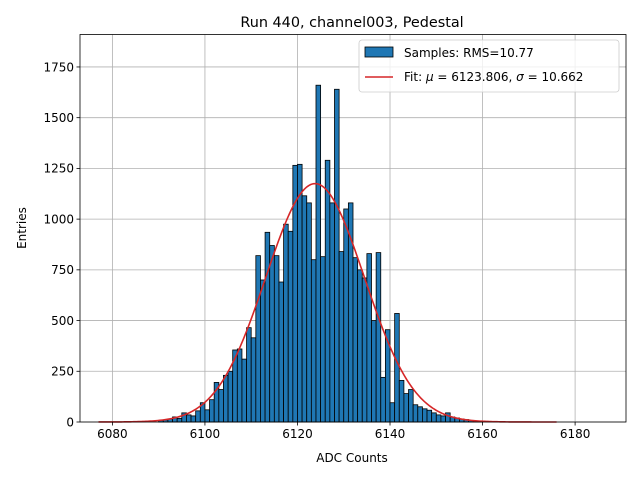  Describe the element at coordinates (352, 458) in the screenshot. I see `x-axis-label: ADC Counts` at that location.